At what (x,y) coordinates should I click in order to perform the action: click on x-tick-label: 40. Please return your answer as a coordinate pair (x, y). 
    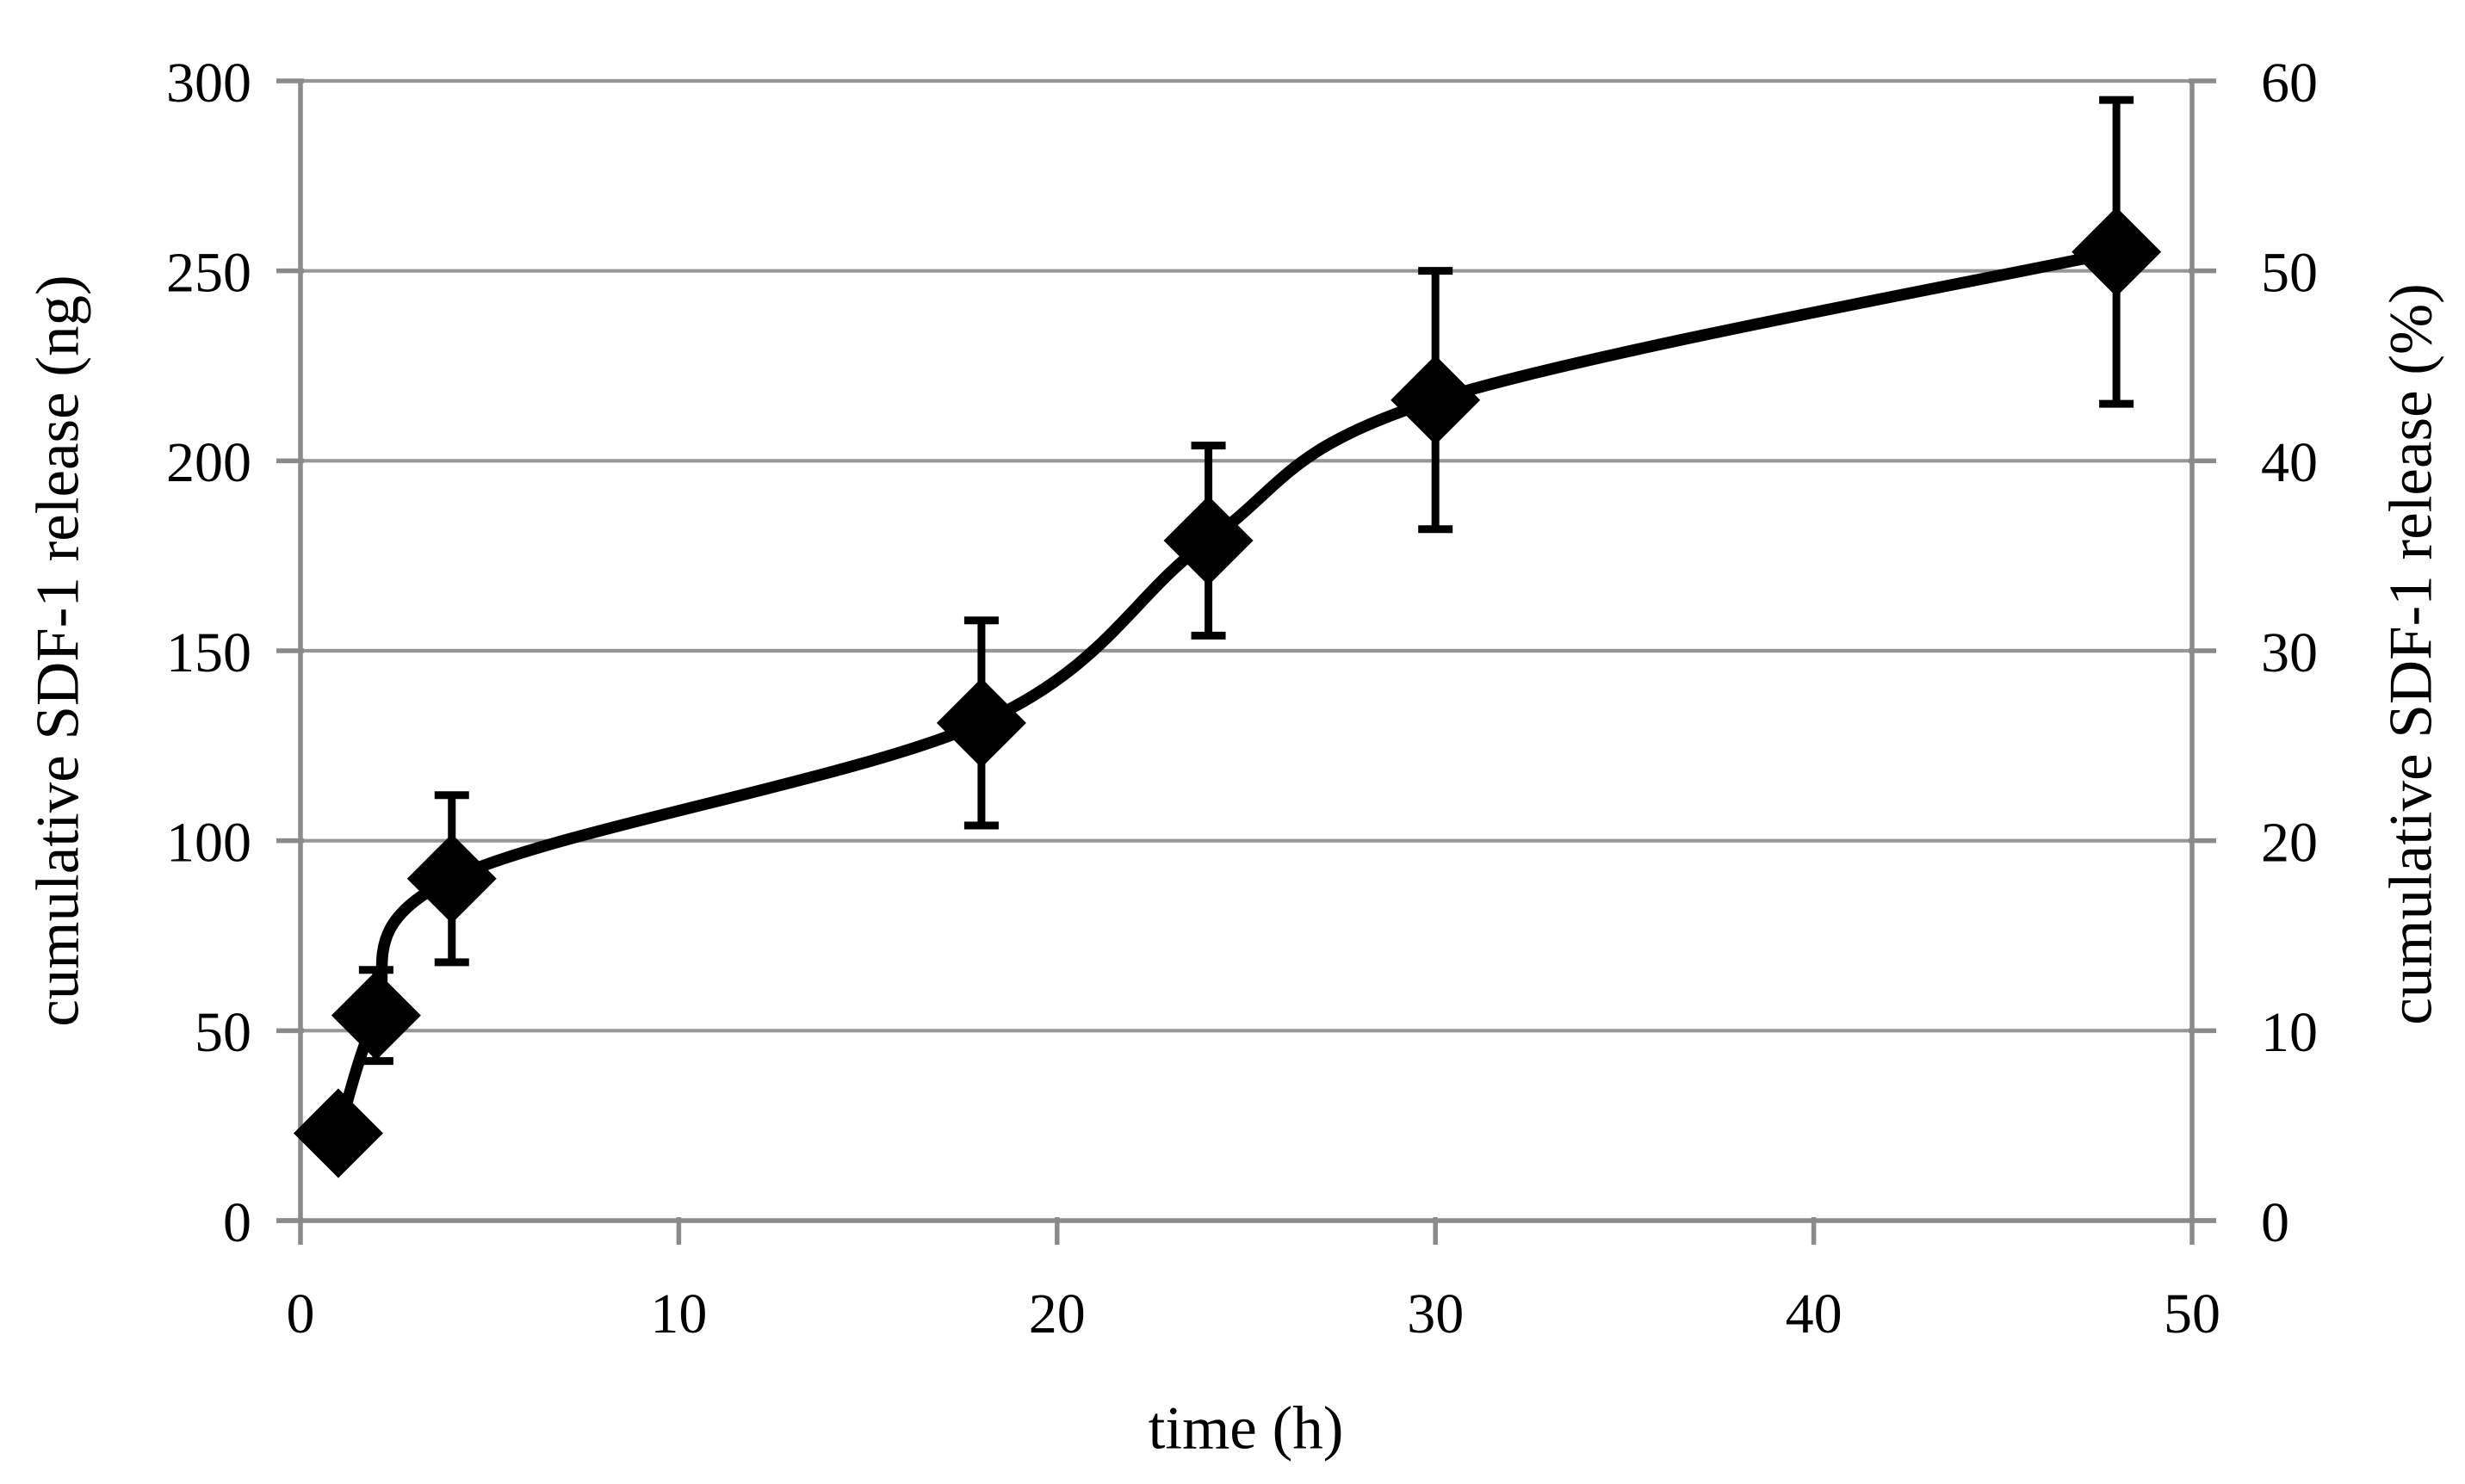
    Looking at the image, I should click on (1814, 1314).